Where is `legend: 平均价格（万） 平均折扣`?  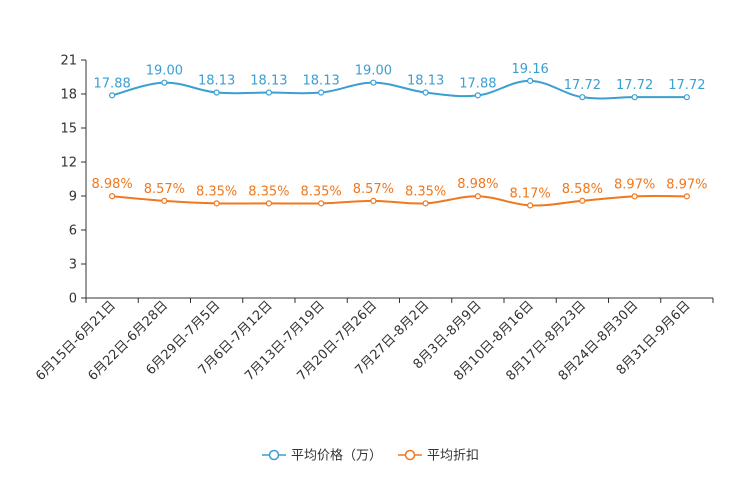 legend: 平均价格（万） 平均折扣 is located at coordinates (370, 456).